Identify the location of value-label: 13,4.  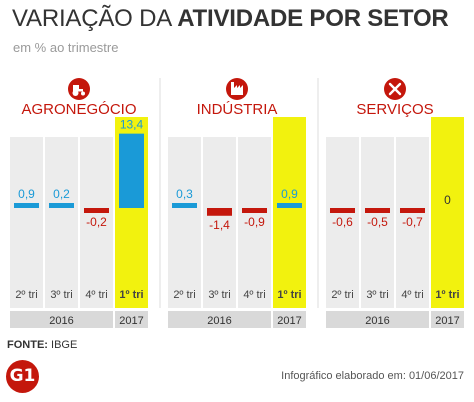
(132, 125).